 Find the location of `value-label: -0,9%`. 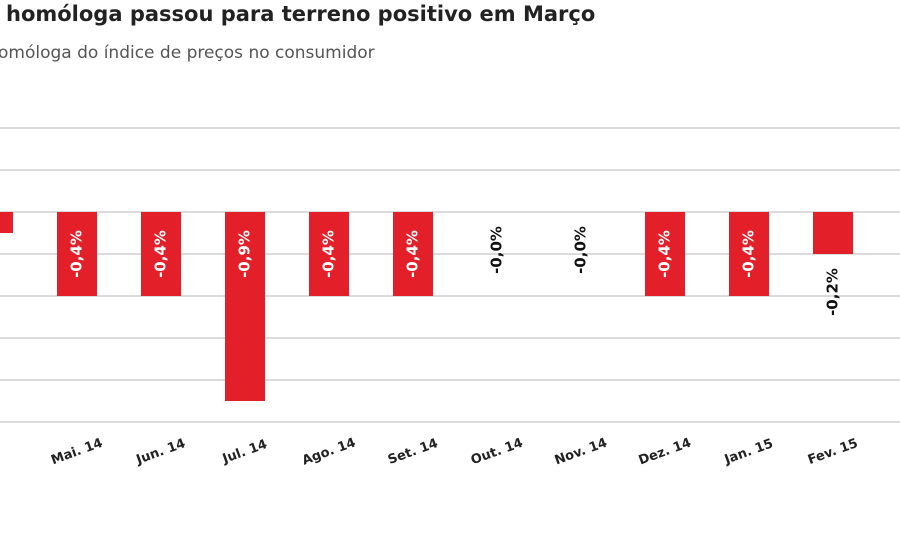

value-label: -0,9% is located at coordinates (245, 254).